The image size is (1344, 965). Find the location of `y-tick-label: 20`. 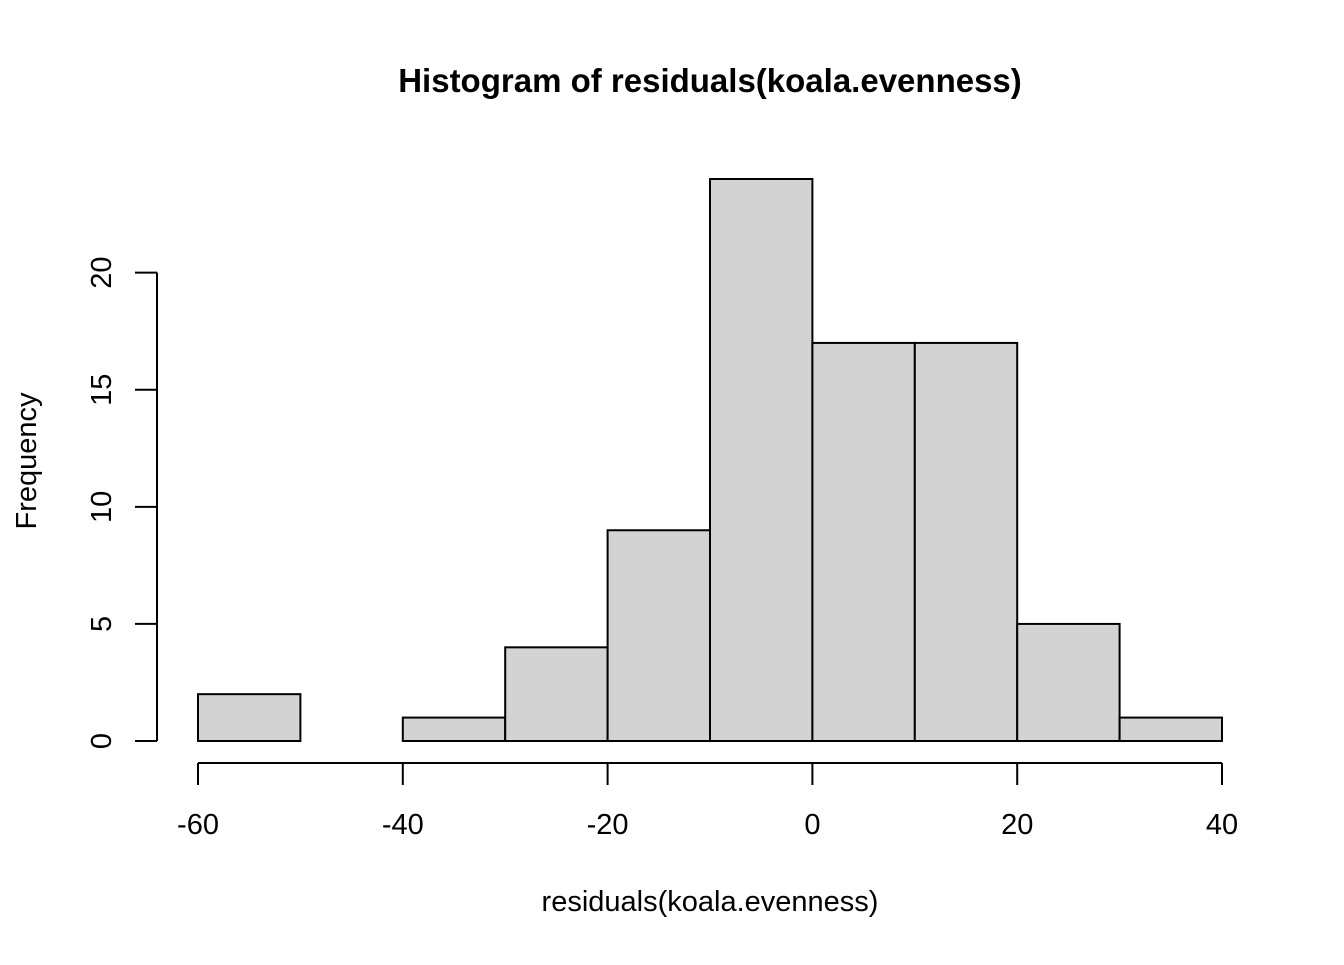

y-tick-label: 20 is located at coordinates (102, 273).